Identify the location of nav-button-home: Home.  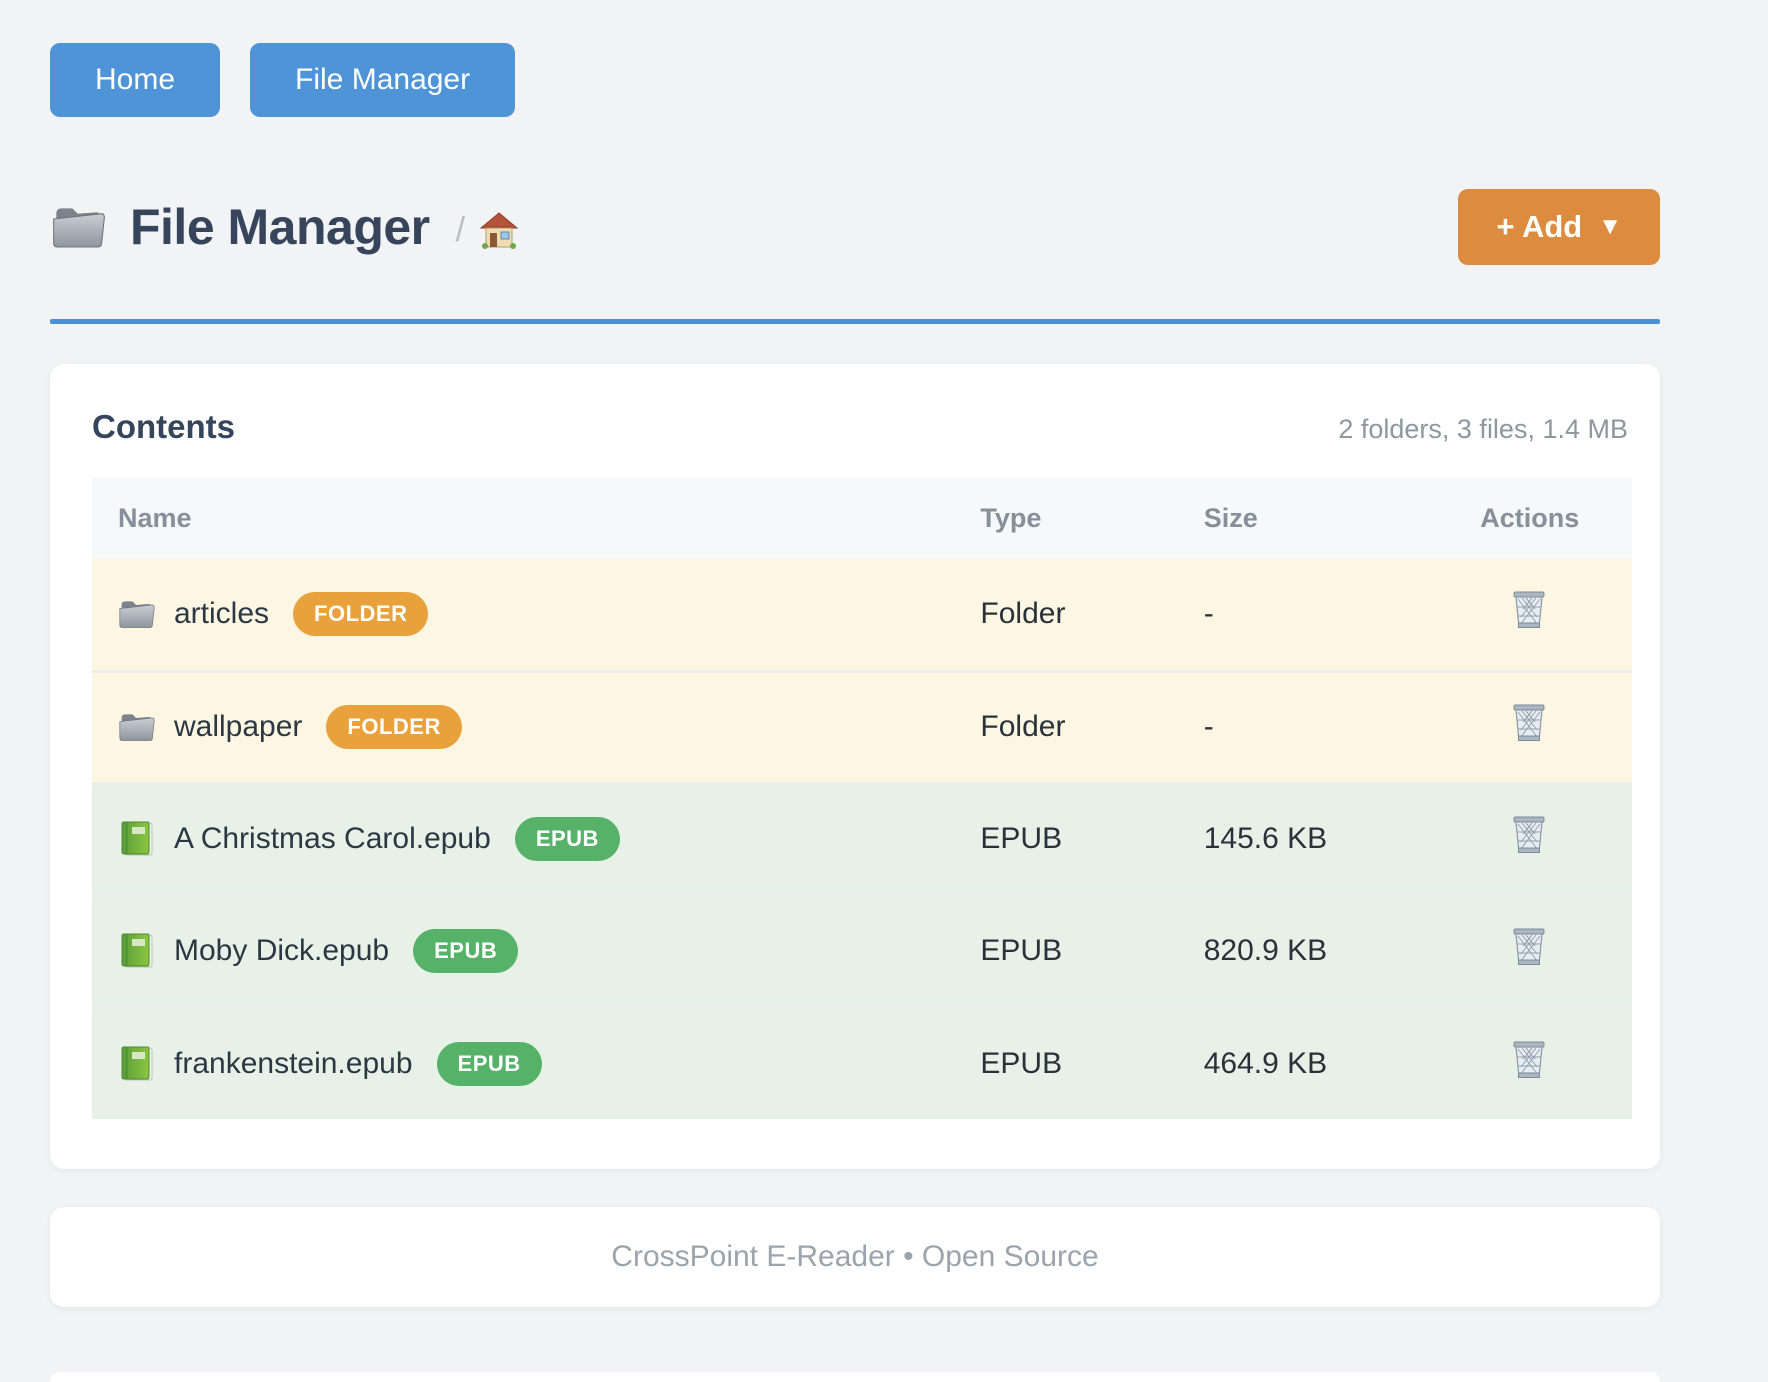
(135, 80).